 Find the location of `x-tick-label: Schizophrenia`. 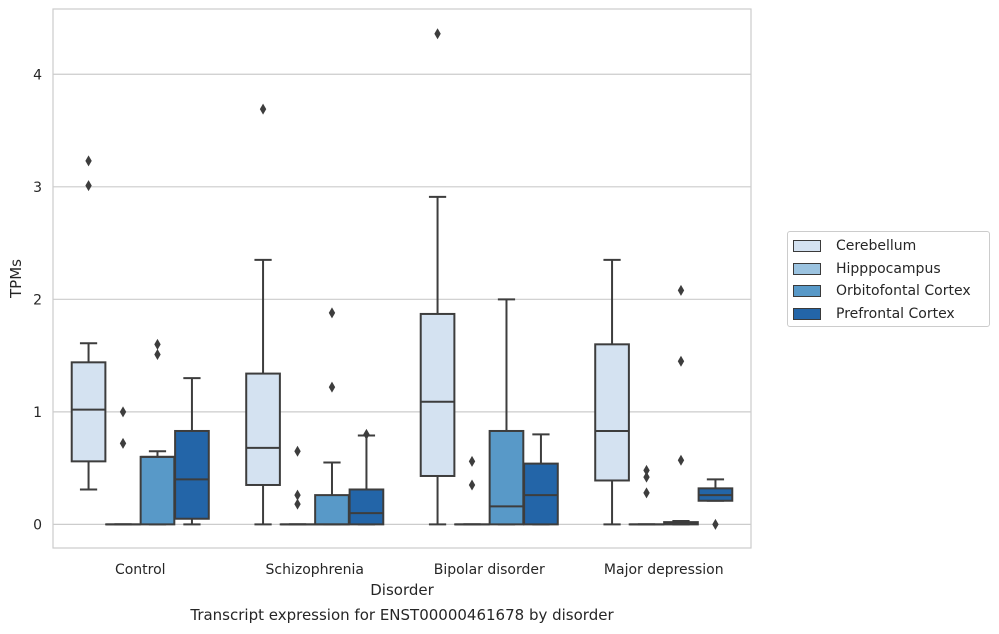

x-tick-label: Schizophrenia is located at coordinates (315, 570).